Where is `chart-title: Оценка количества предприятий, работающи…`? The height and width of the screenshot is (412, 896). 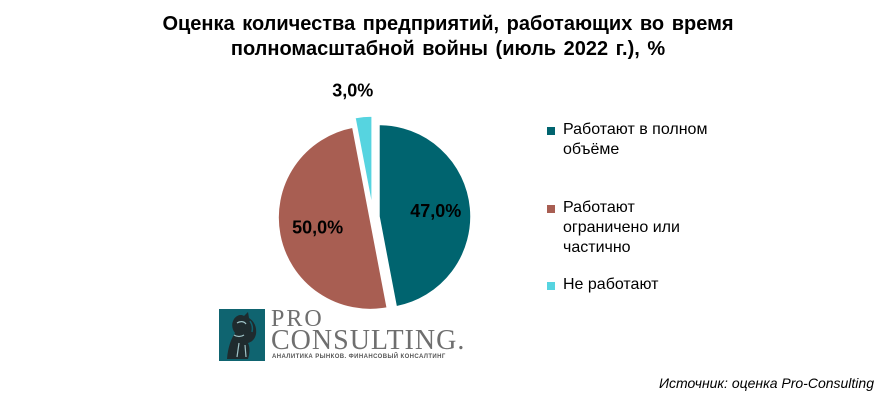 chart-title: Оценка количества предприятий, работающи… is located at coordinates (448, 37).